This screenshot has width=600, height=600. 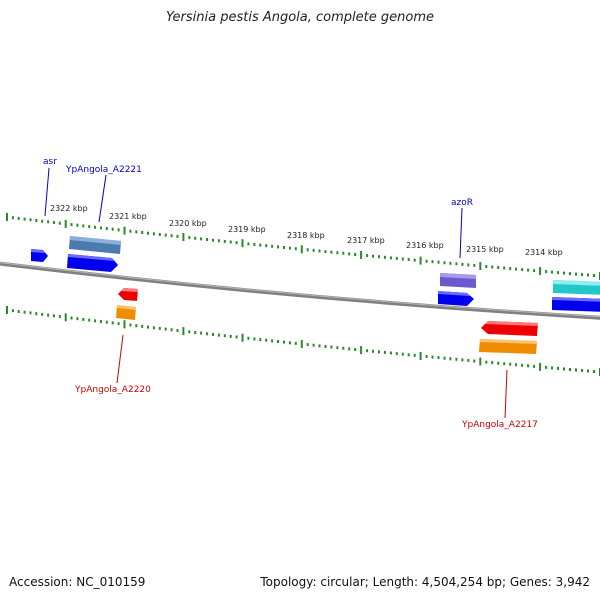 What do you see at coordinates (128, 294) in the screenshot?
I see `gene-ypangola-a2220-red` at bounding box center [128, 294].